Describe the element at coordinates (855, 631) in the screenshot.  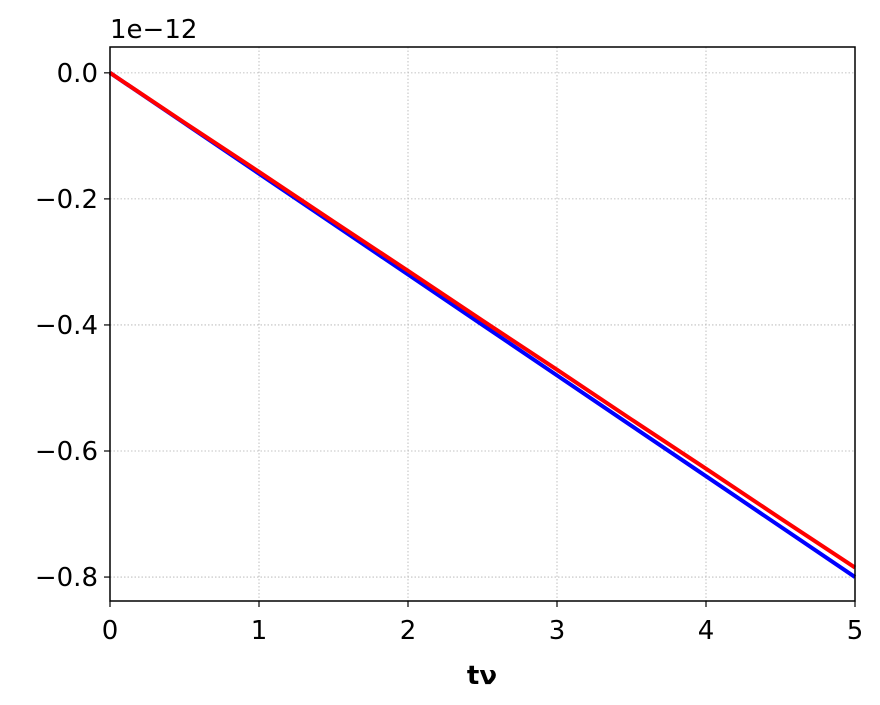
I see `x-tick-label: 5` at that location.